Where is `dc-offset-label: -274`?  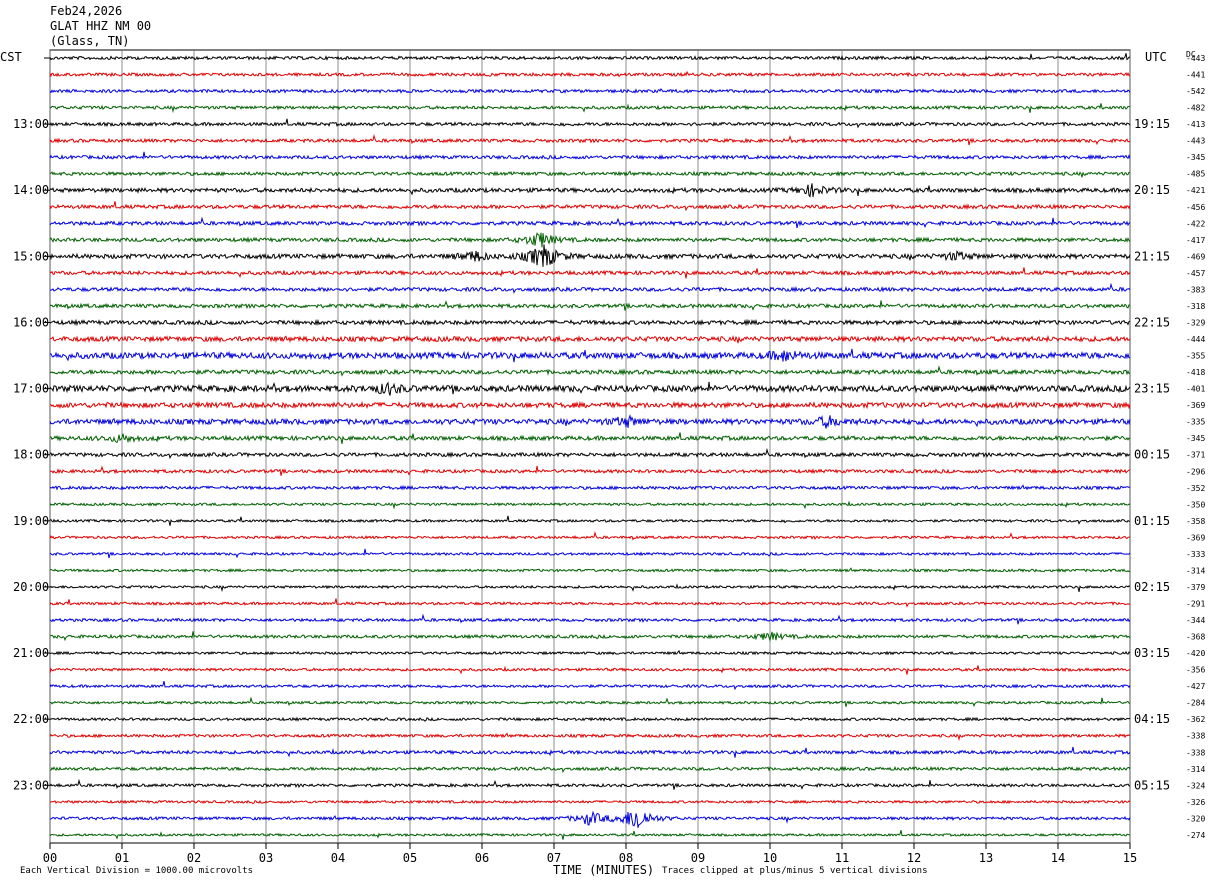
dc-offset-label: -274 is located at coordinates (1195, 835).